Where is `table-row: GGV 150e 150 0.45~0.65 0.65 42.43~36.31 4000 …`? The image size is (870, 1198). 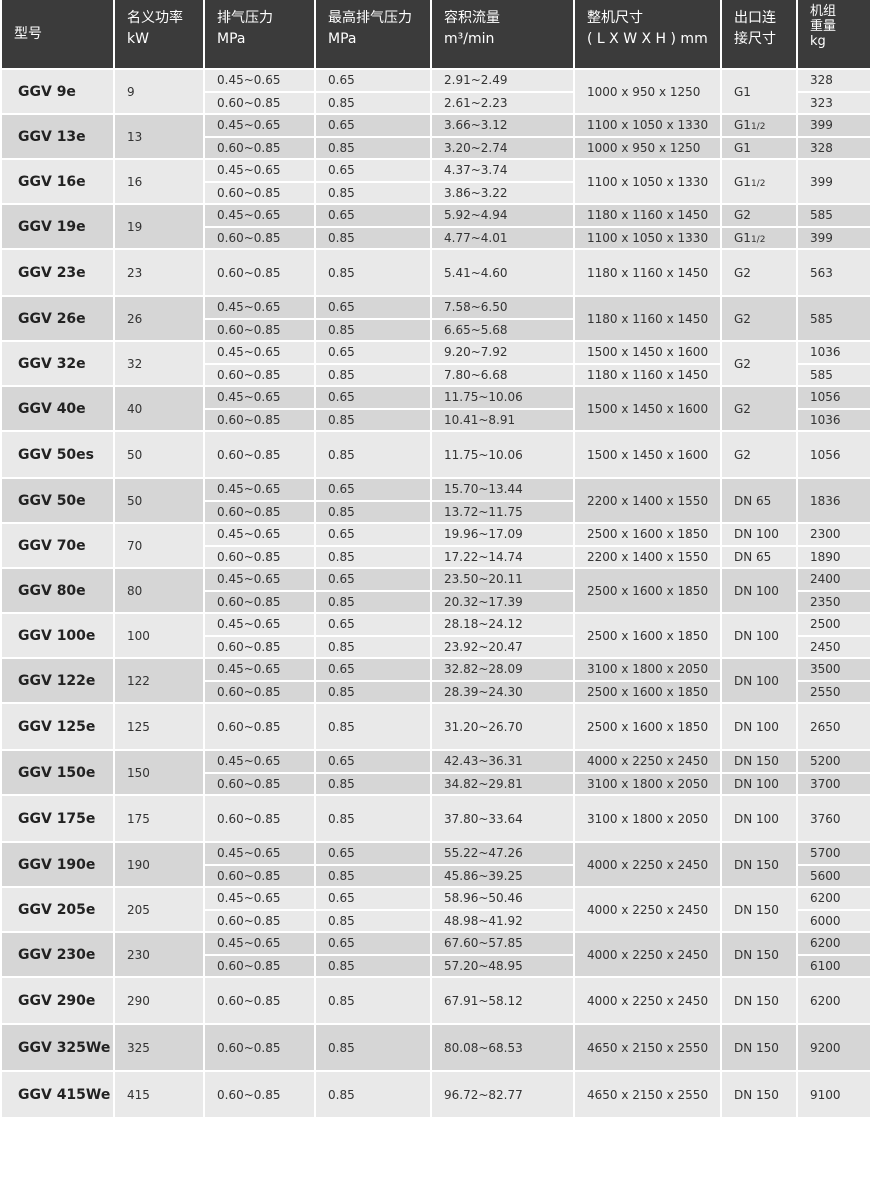 table-row: GGV 150e 150 0.45~0.65 0.65 42.43~36.31 4000 … is located at coordinates (435, 772).